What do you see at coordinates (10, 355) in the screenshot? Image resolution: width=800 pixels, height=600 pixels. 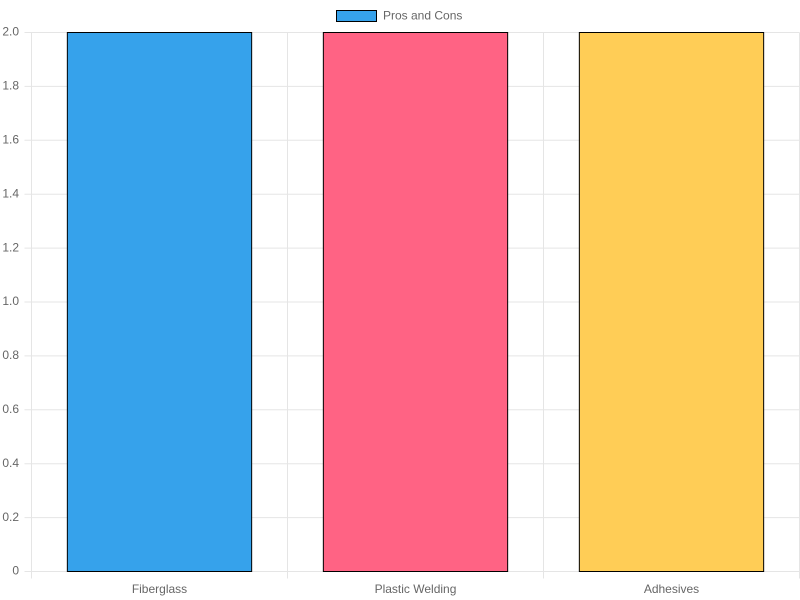 I see `y-tick-label: 0.8` at bounding box center [10, 355].